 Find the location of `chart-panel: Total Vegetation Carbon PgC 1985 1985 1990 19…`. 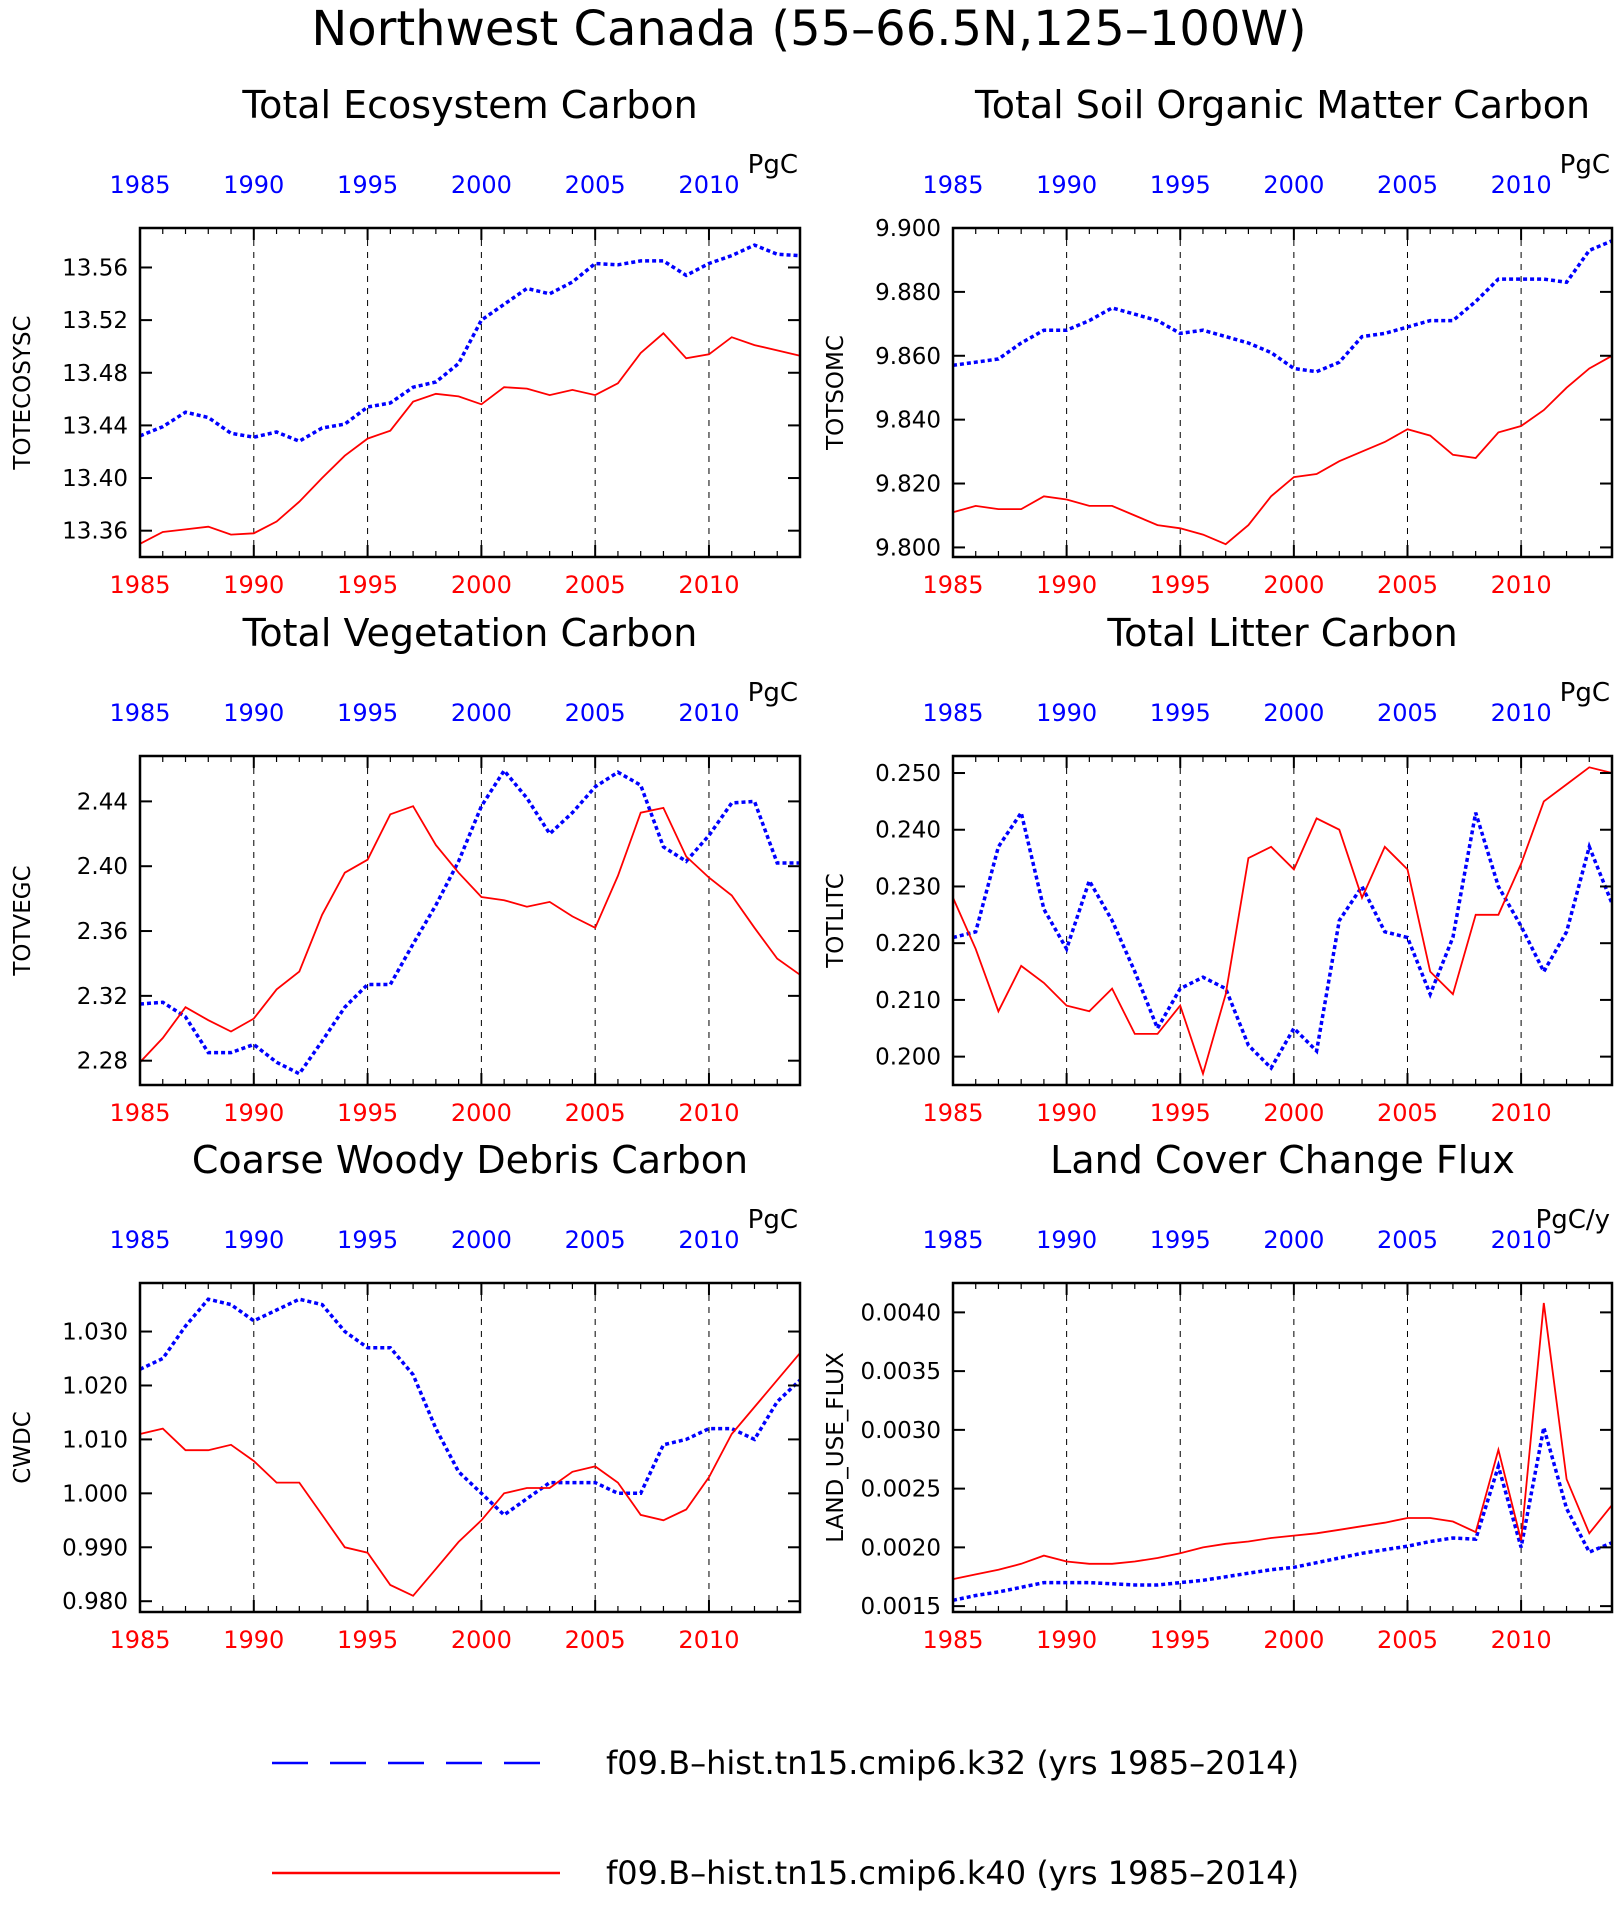

chart-panel: Total Vegetation Carbon PgC 1985 1985 1990 19… is located at coordinates (406, 869).